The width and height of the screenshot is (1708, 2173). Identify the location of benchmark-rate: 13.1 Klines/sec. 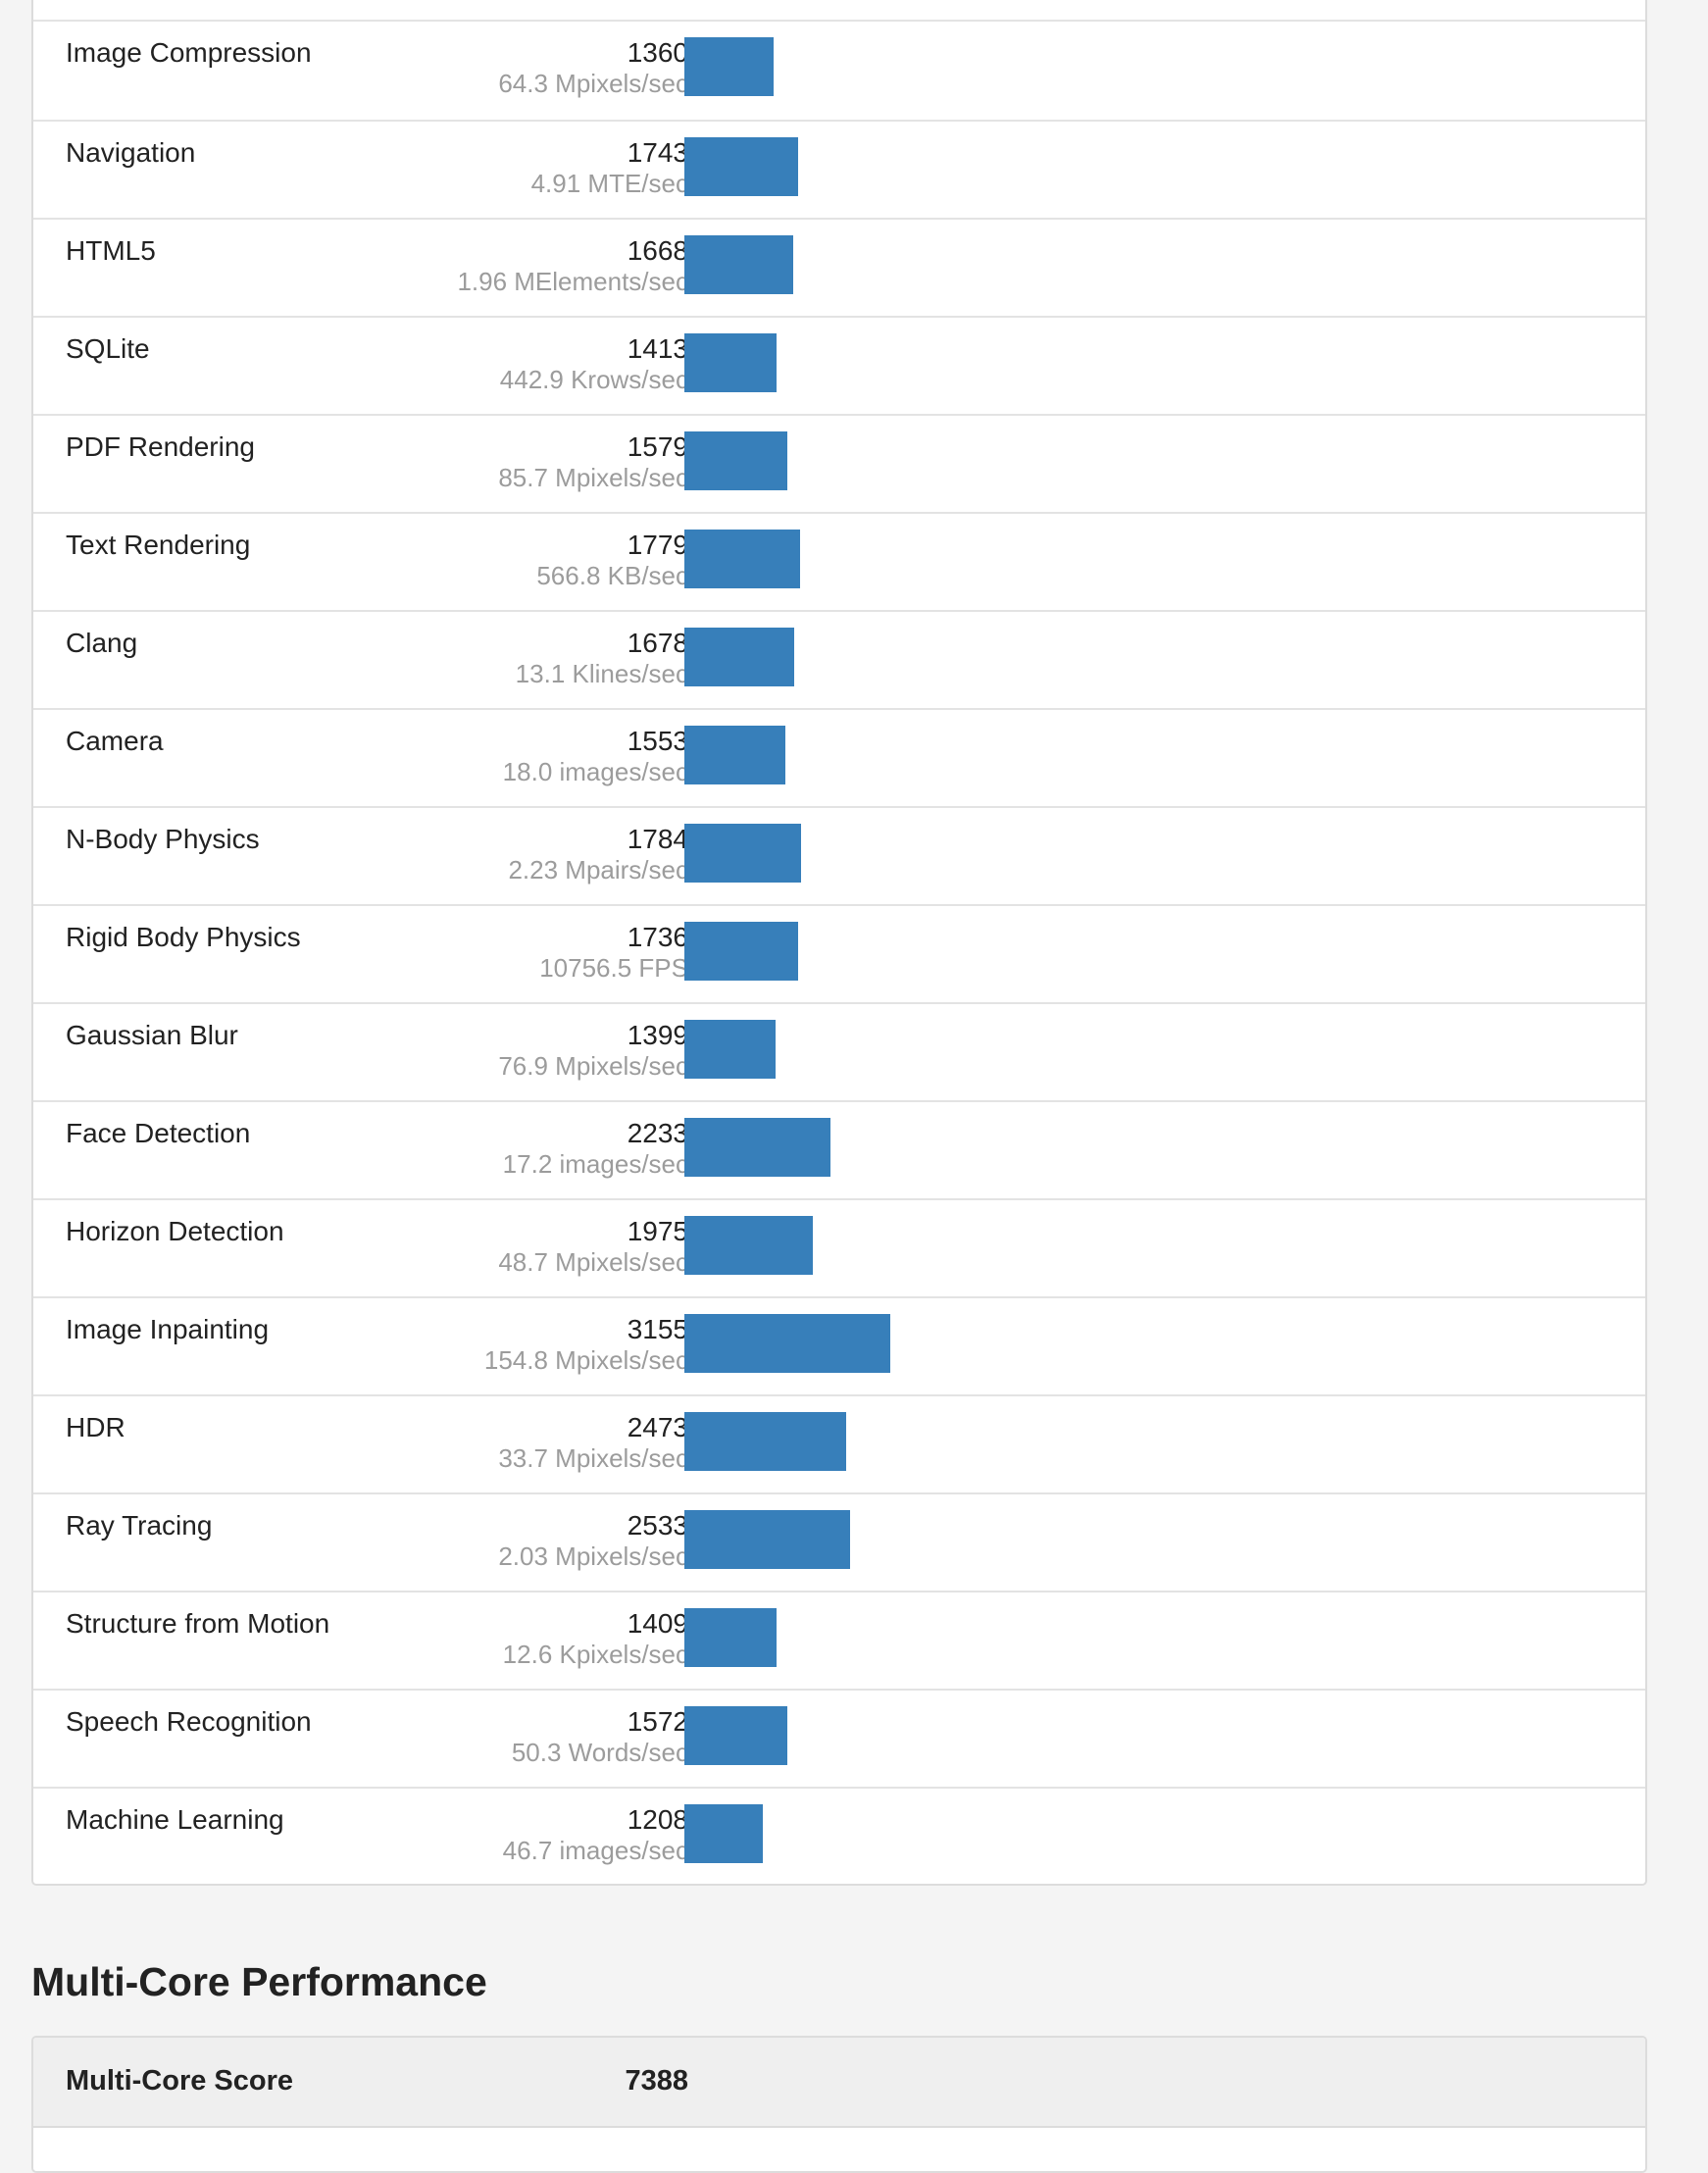
(601, 673).